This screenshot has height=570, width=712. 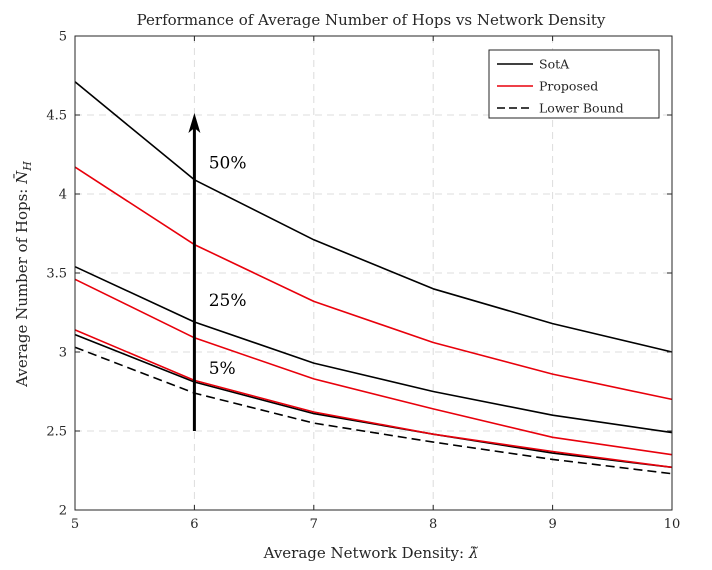 What do you see at coordinates (433, 524) in the screenshot?
I see `x-tick-label: 8` at bounding box center [433, 524].